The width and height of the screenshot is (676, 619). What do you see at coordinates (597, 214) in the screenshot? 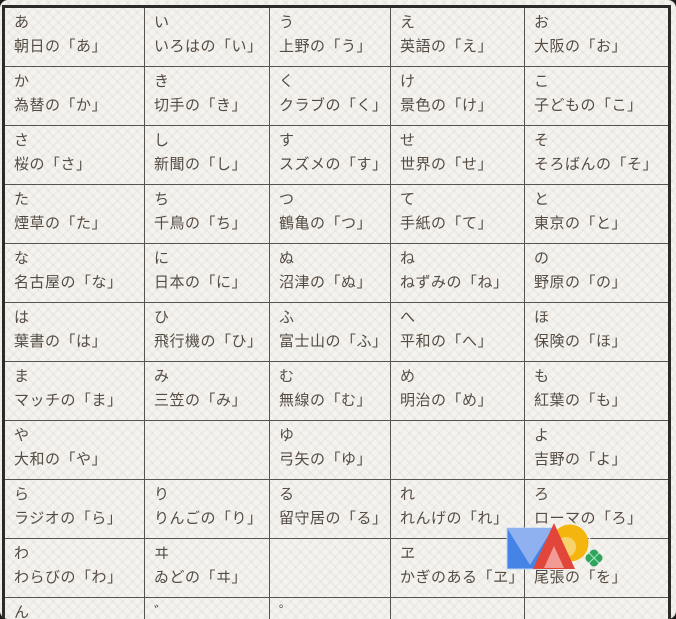
I see `cell-to: と東京の「と」` at bounding box center [597, 214].